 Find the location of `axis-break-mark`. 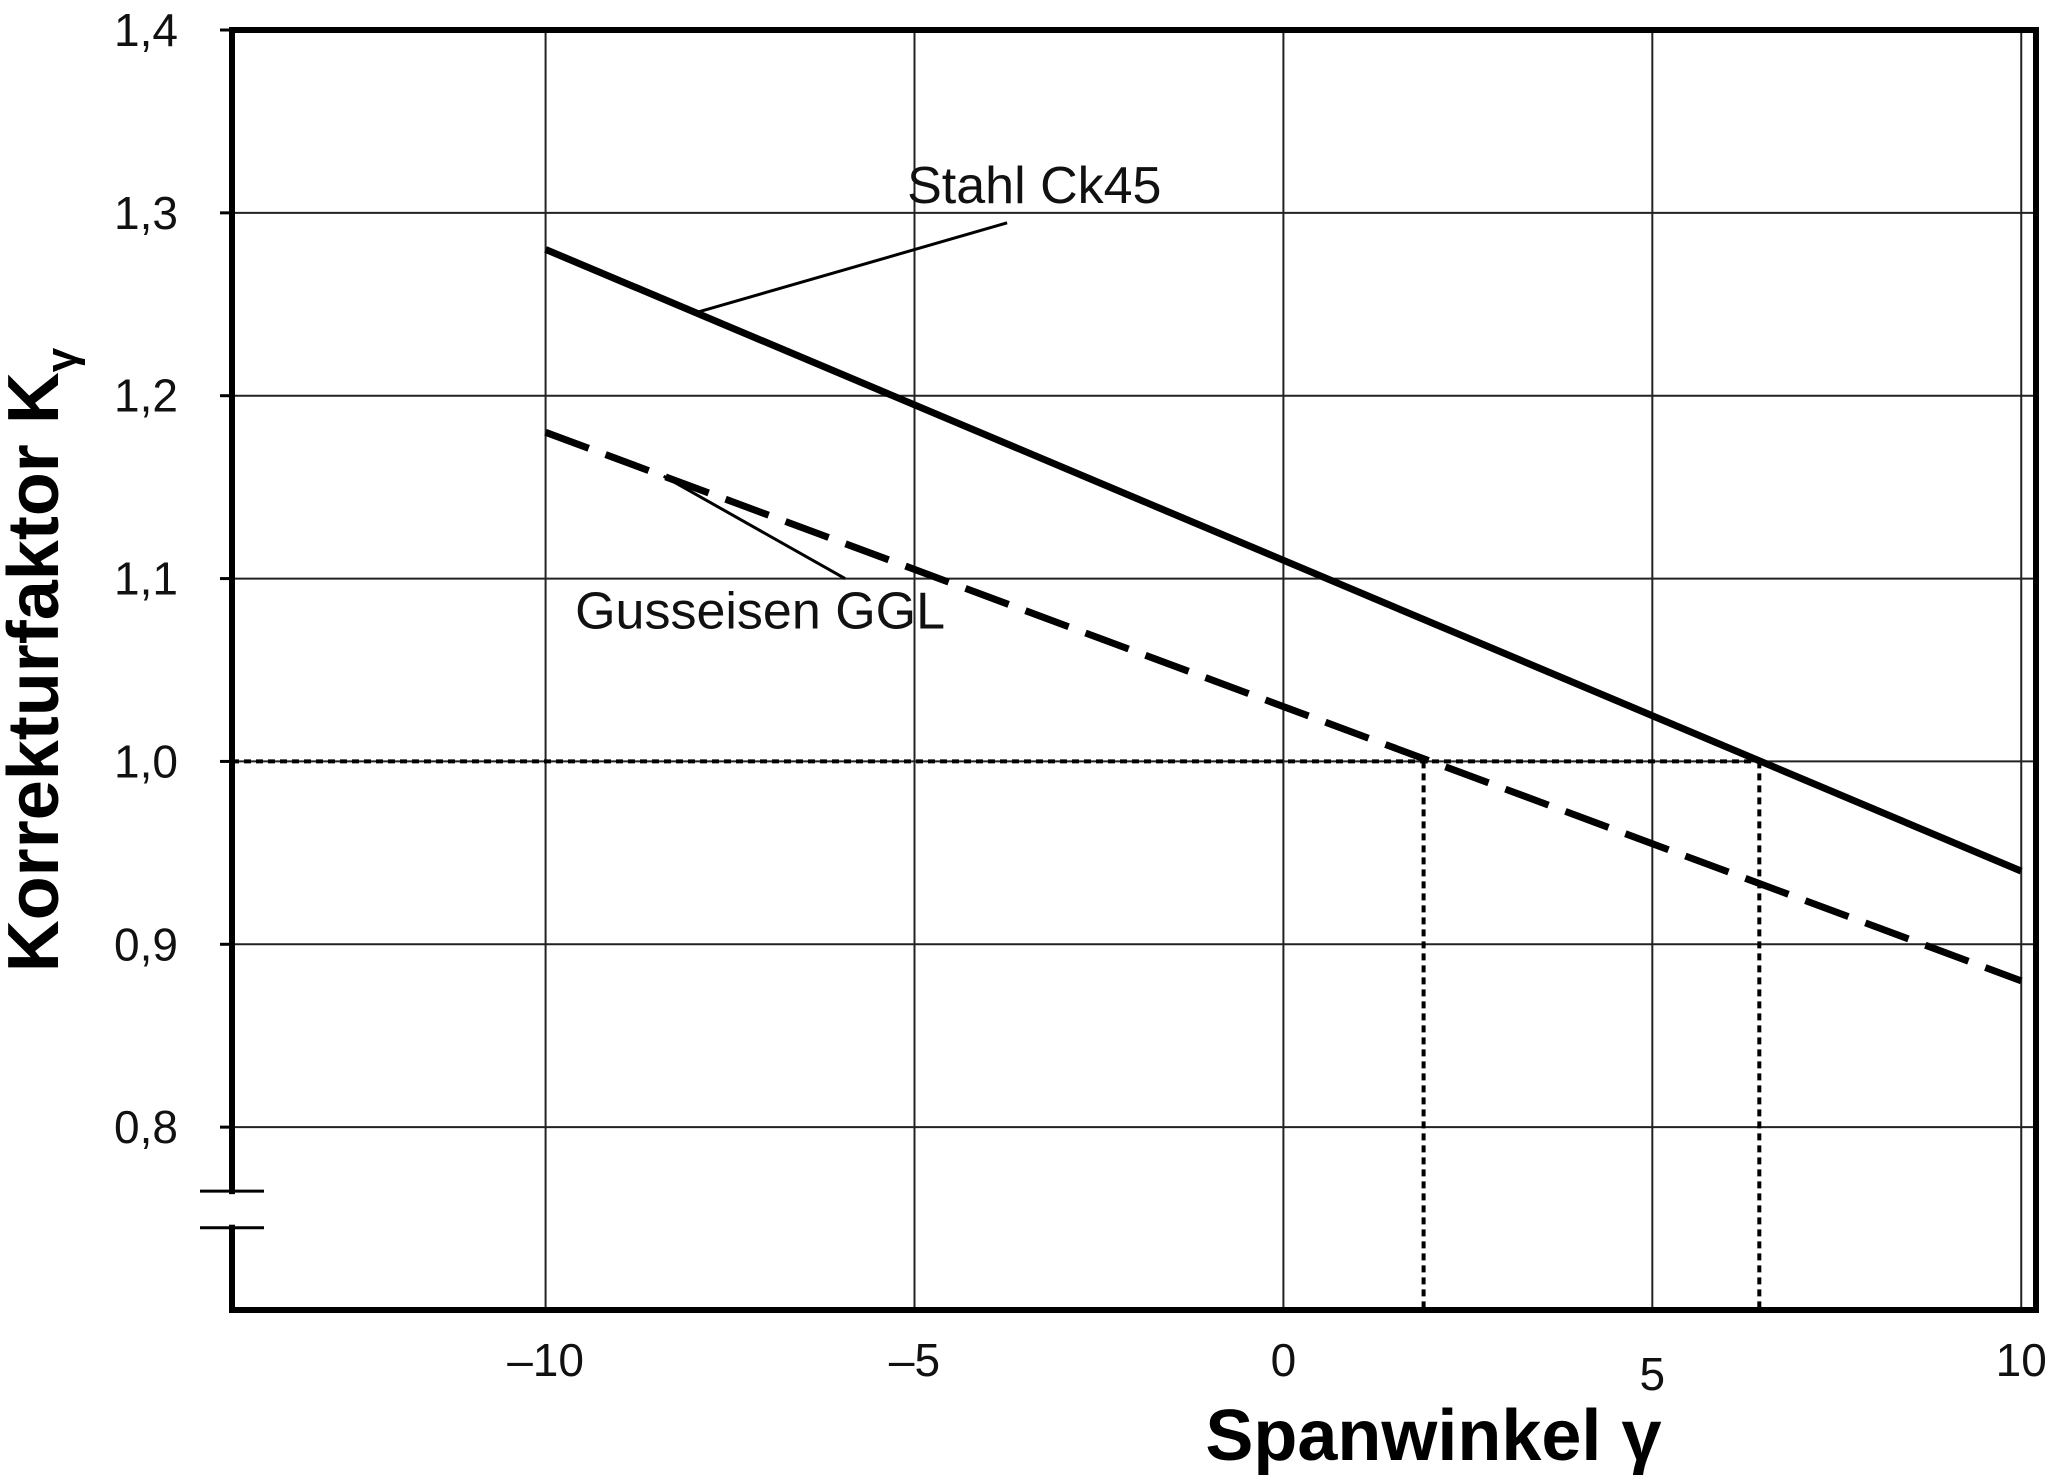

axis-break-mark is located at coordinates (232, 1209).